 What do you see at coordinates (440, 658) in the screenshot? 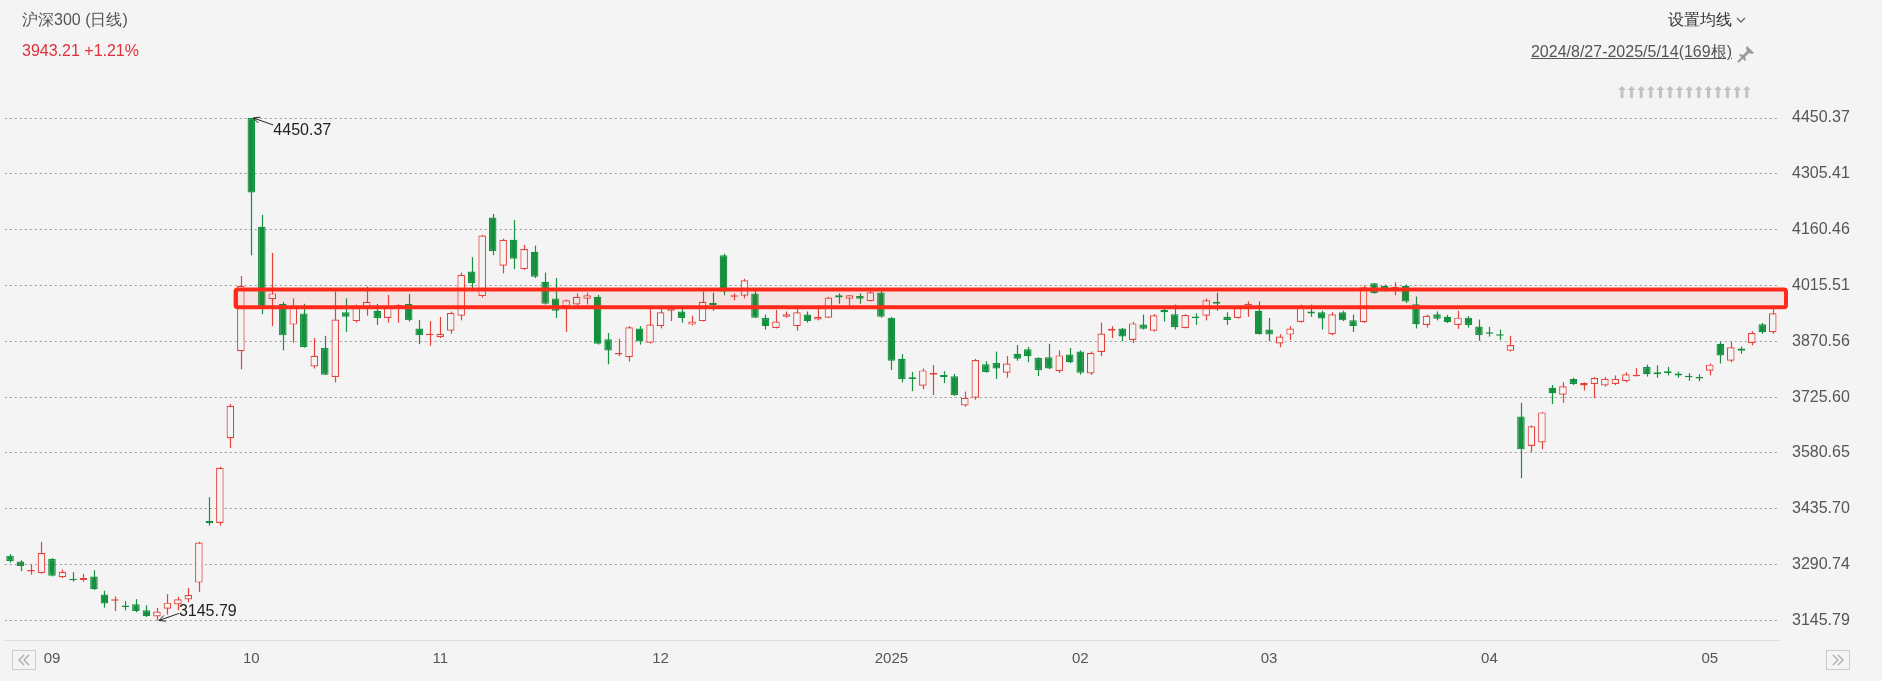
I see `x-tick-label: 11` at bounding box center [440, 658].